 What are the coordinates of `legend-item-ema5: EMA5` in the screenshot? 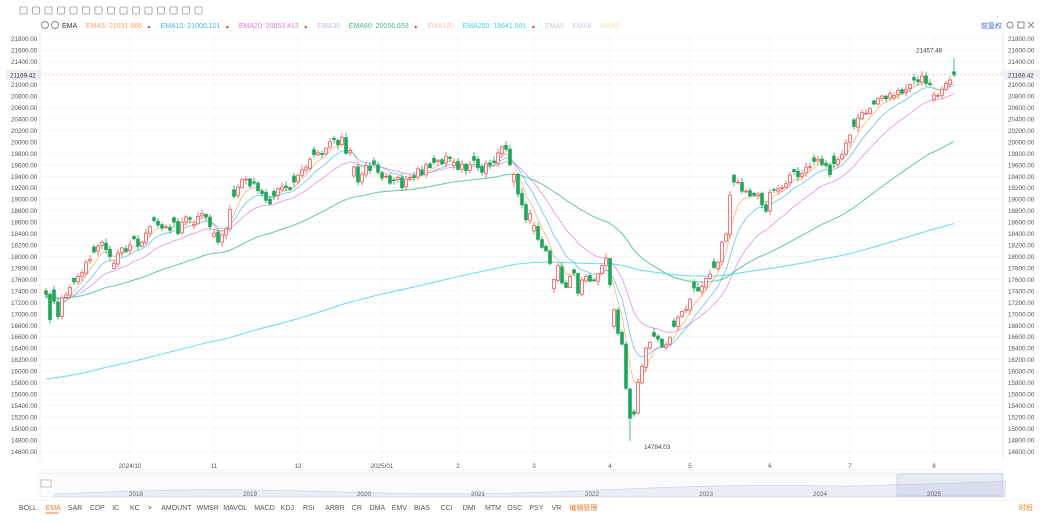 It's located at (554, 26).